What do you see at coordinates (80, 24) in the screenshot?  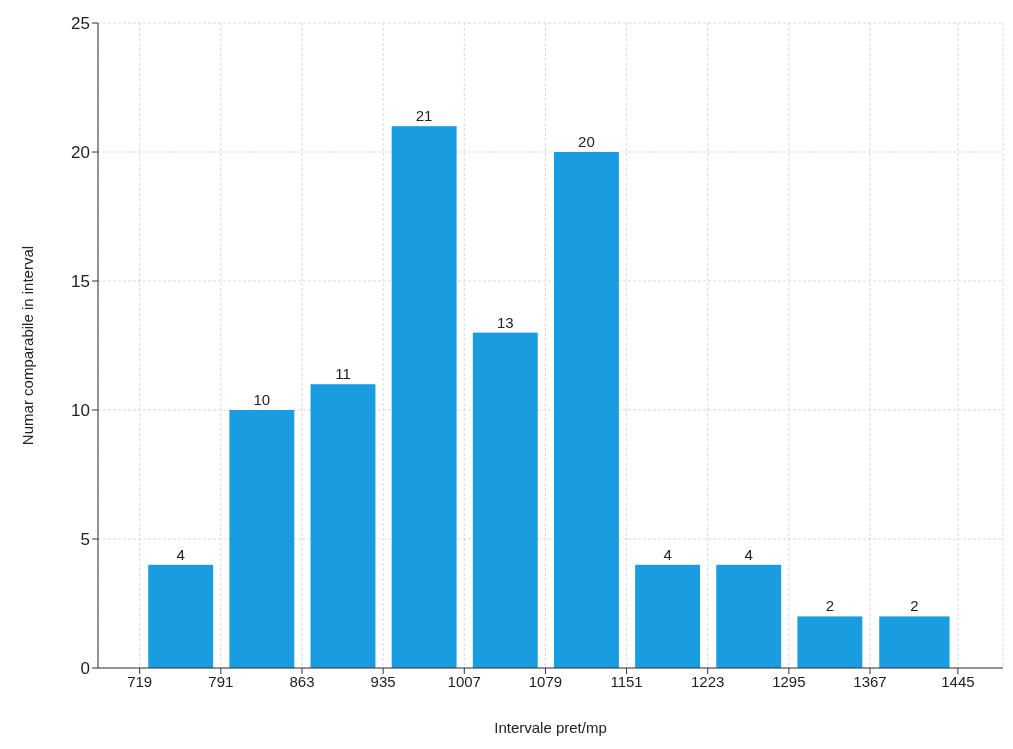 I see `y-tick-label: 25` at bounding box center [80, 24].